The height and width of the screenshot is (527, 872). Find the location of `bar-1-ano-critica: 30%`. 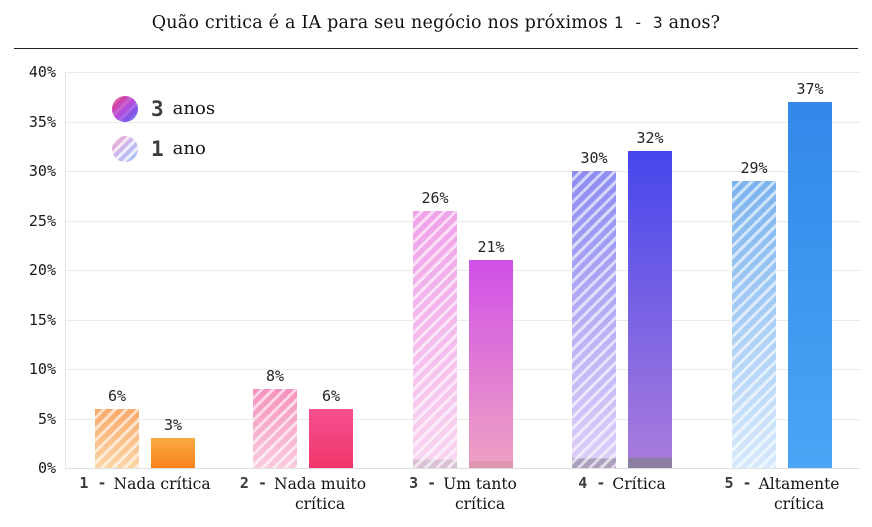

bar-1-ano-critica: 30% is located at coordinates (594, 308).